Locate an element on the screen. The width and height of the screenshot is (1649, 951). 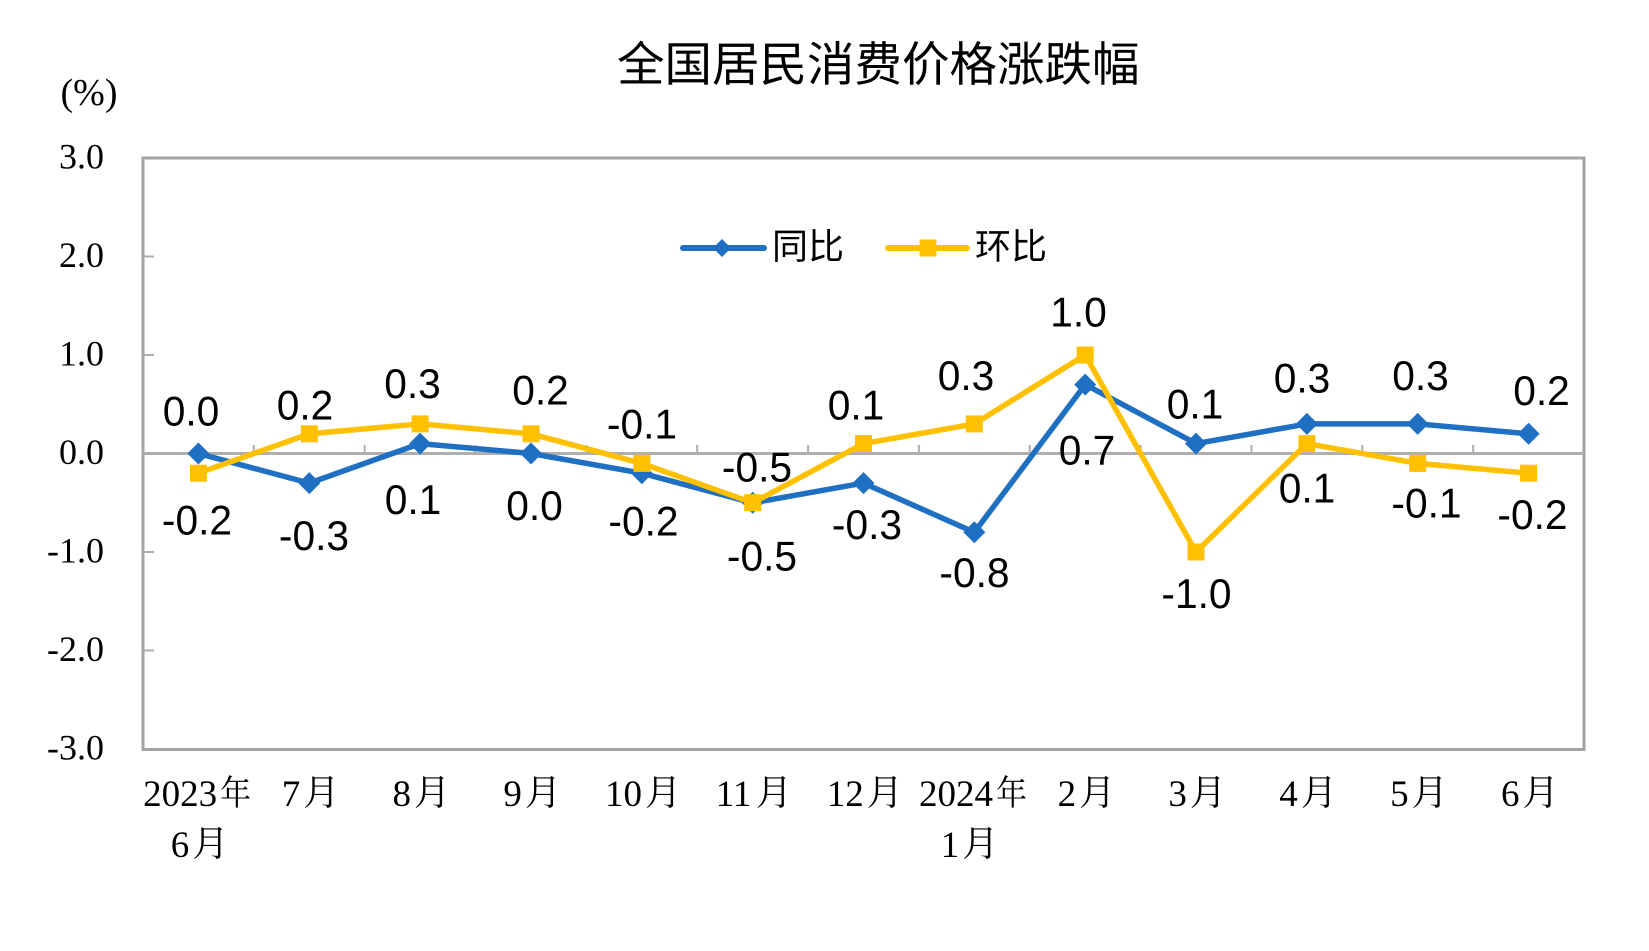
svg-text: -3.0 is located at coordinates (75, 747).